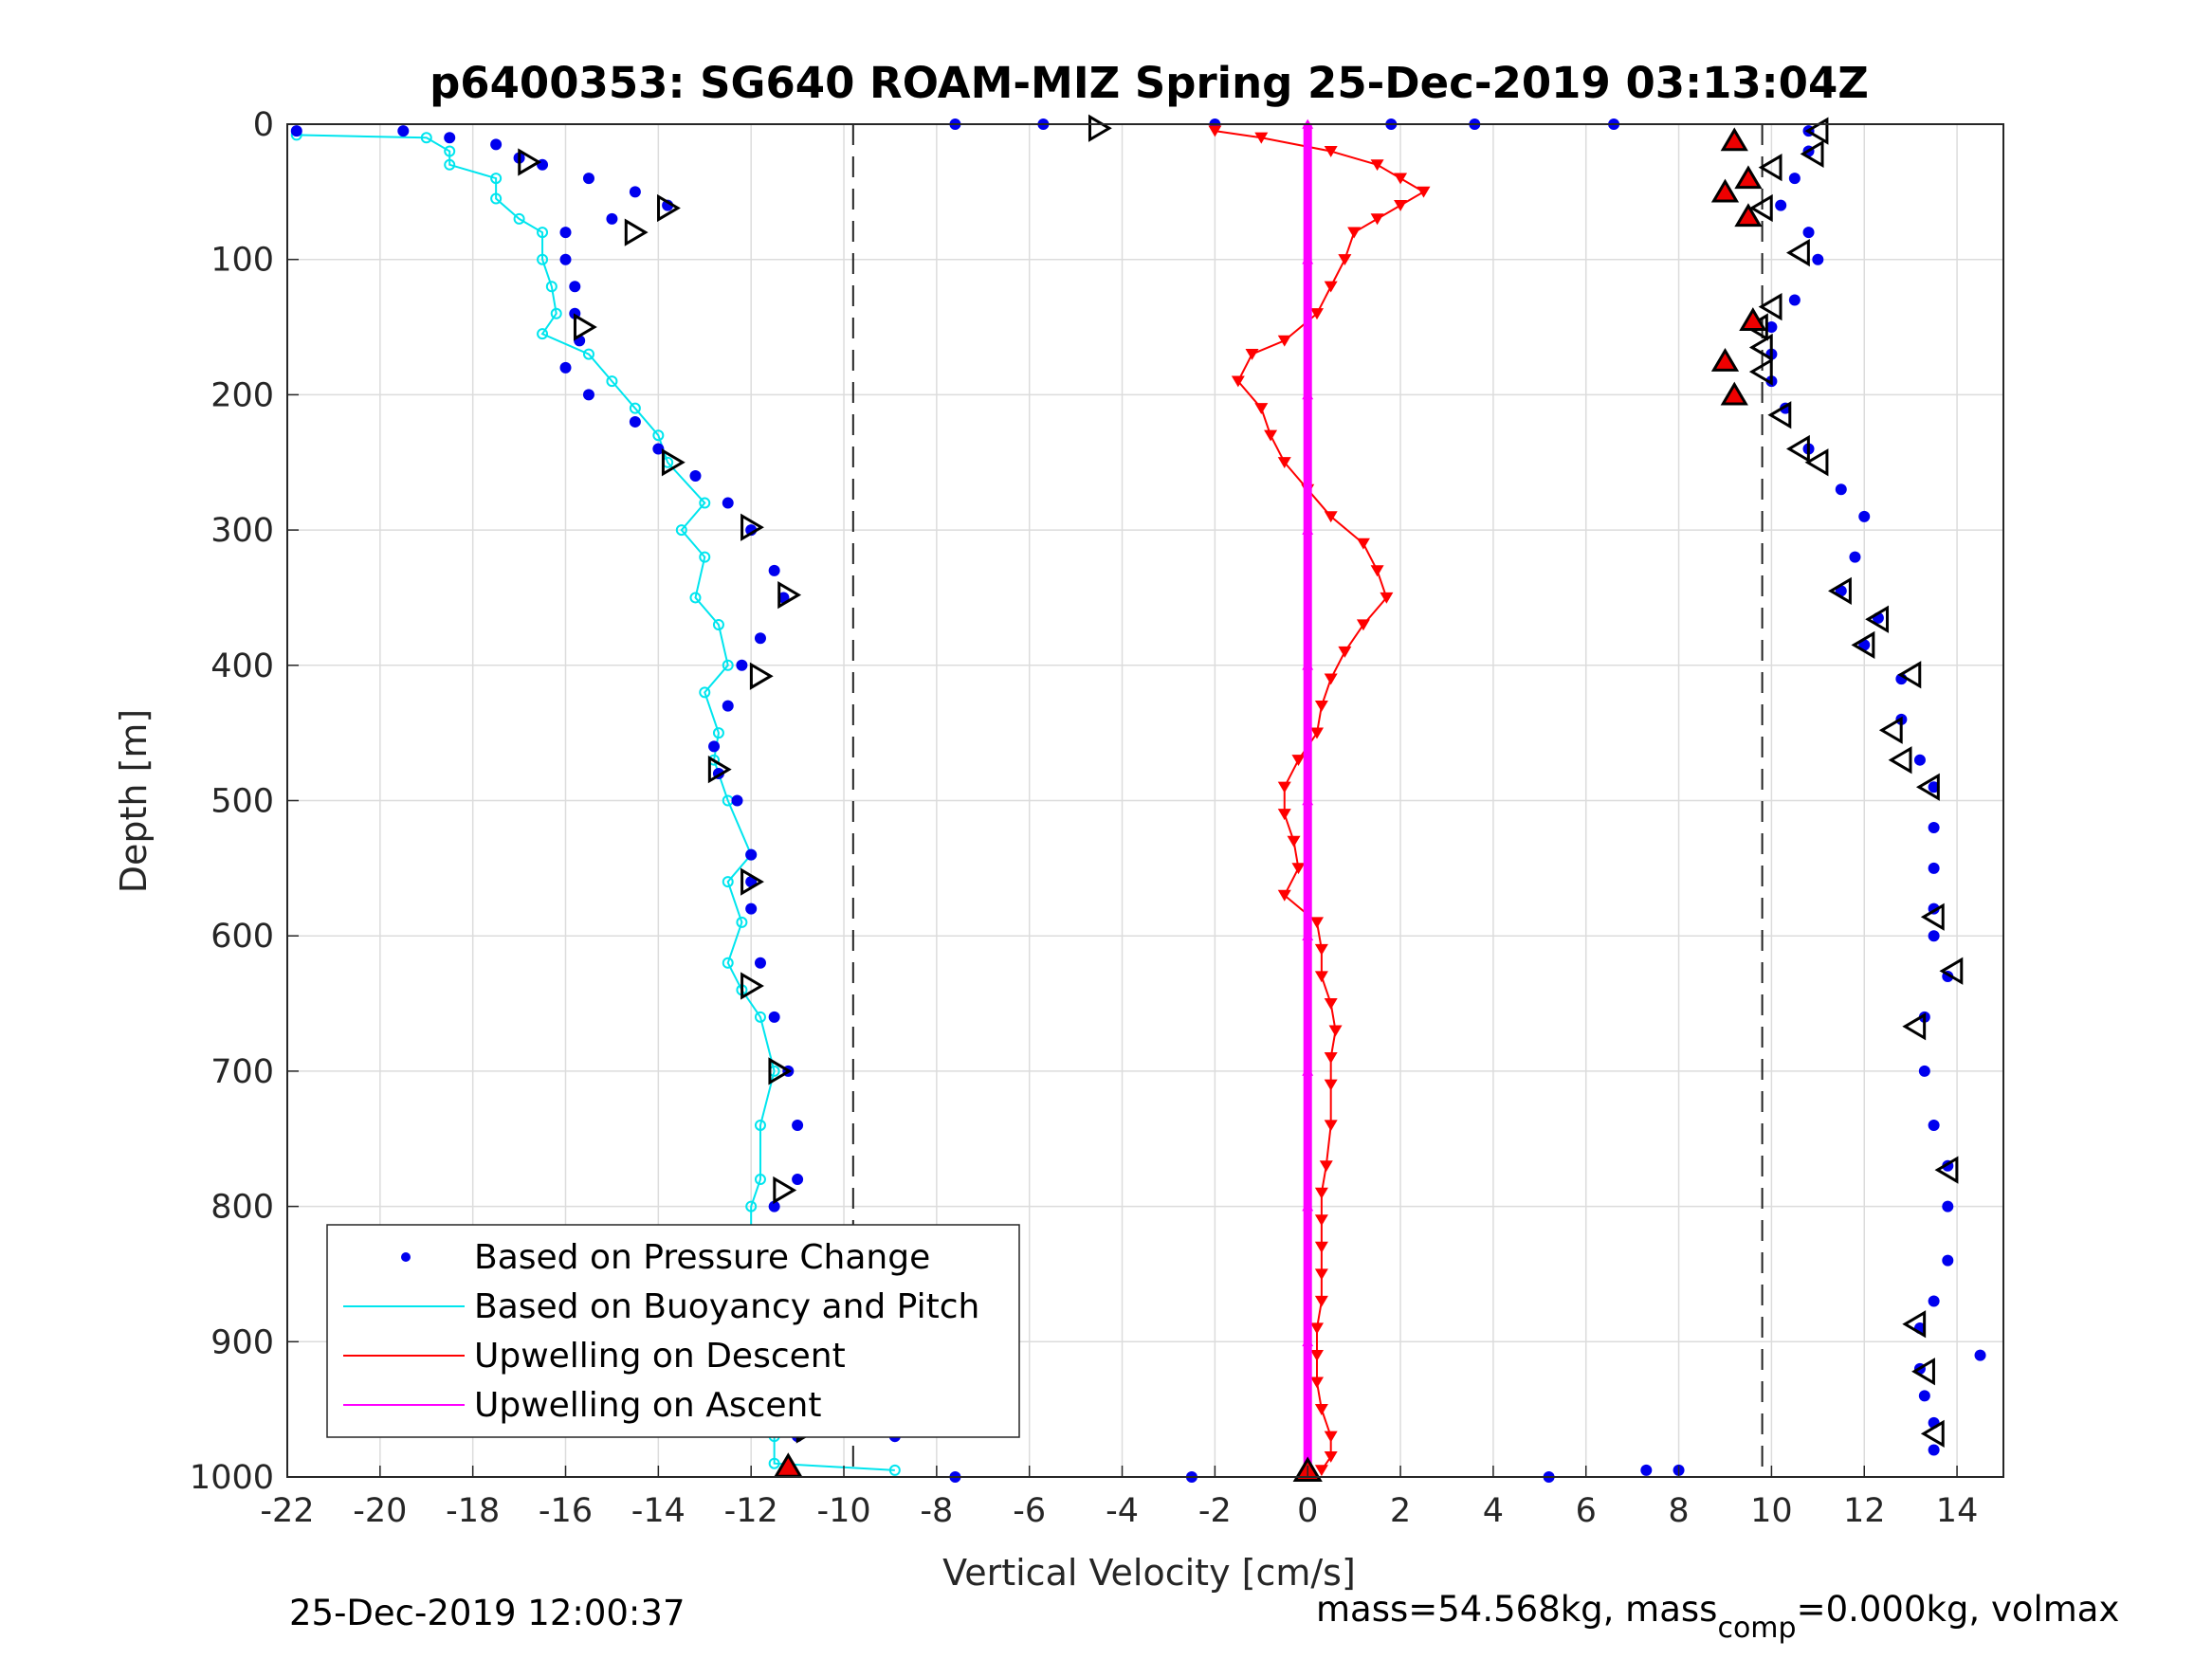 This screenshot has height=1659, width=2212. I want to click on legend-entry: Upwelling on Ascent, so click(647, 1405).